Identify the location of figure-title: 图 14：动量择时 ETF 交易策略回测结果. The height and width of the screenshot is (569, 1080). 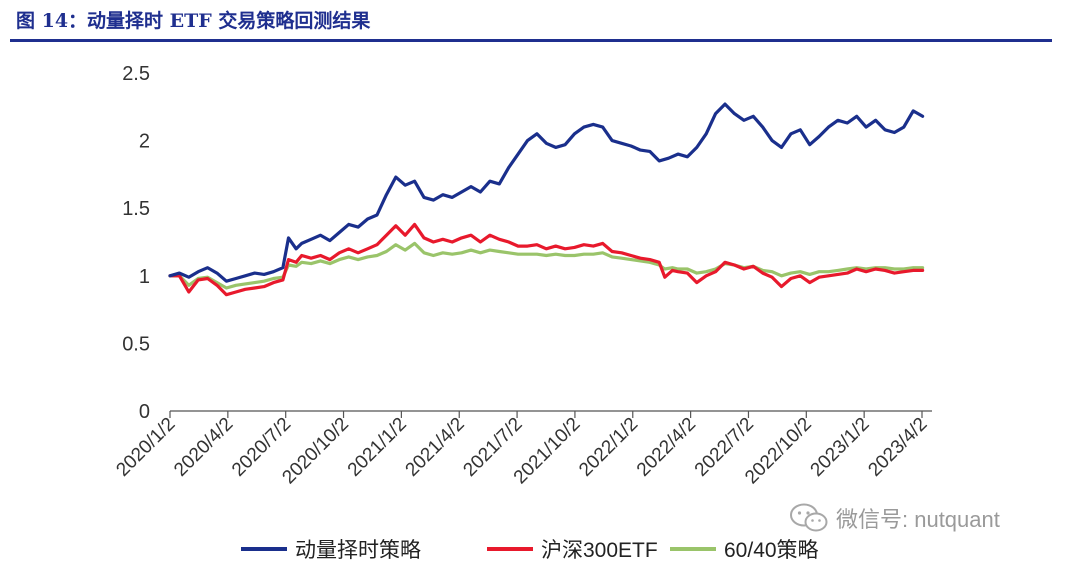
(193, 21).